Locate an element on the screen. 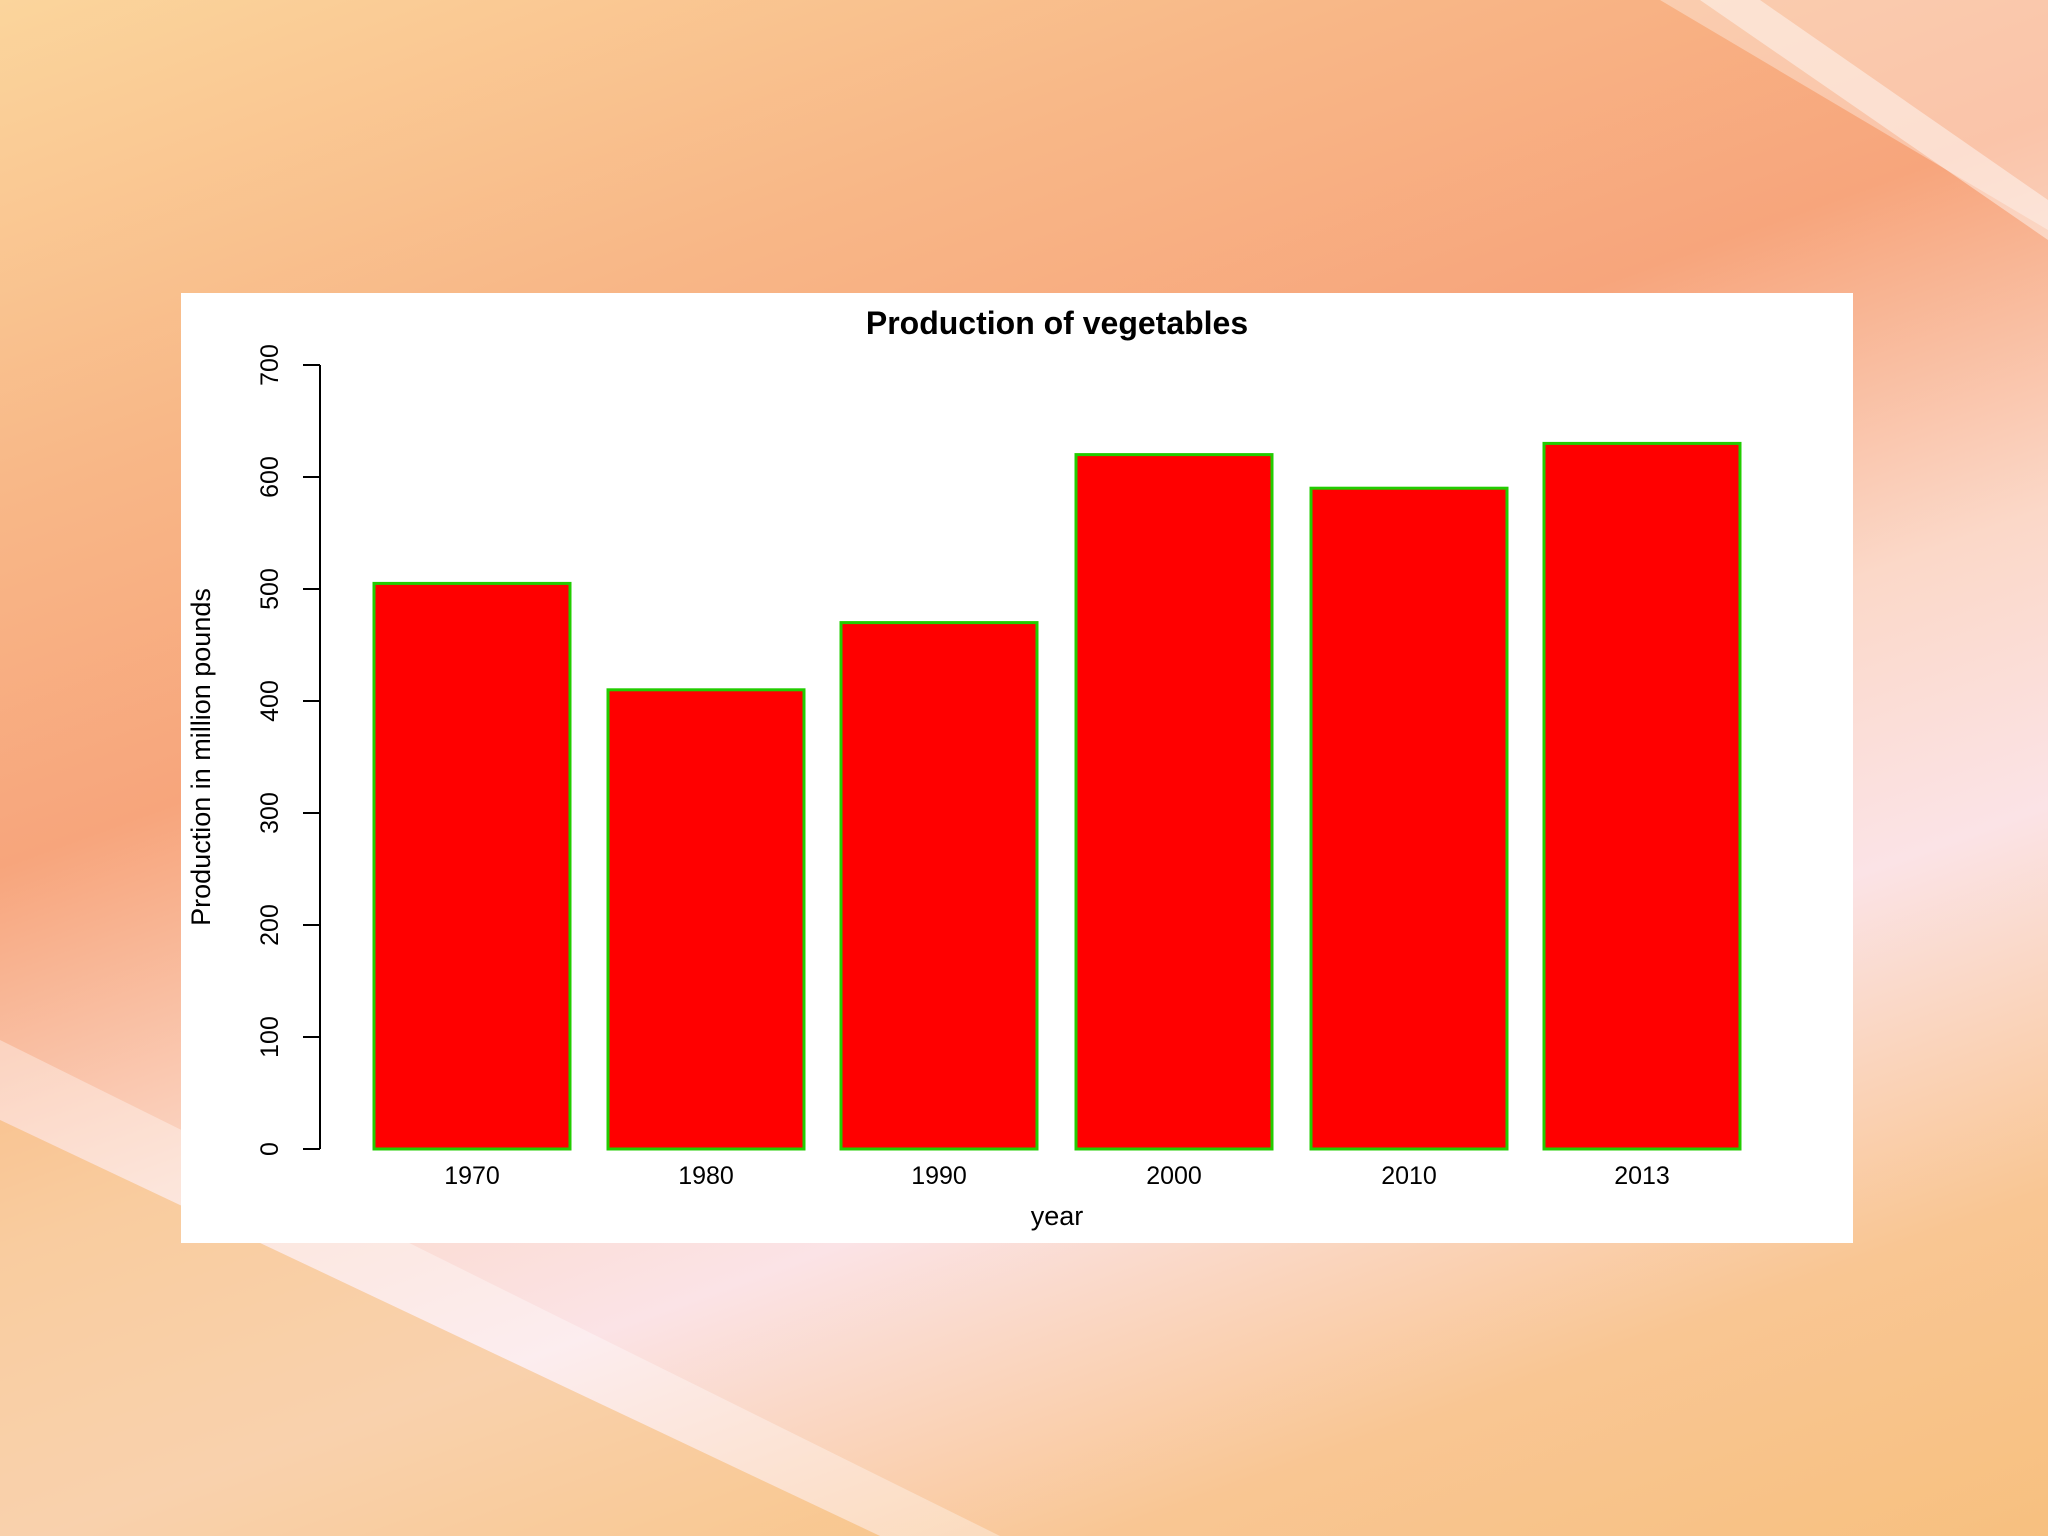 The image size is (2048, 1536). x-tick-label-1970: 1970 is located at coordinates (472, 1176).